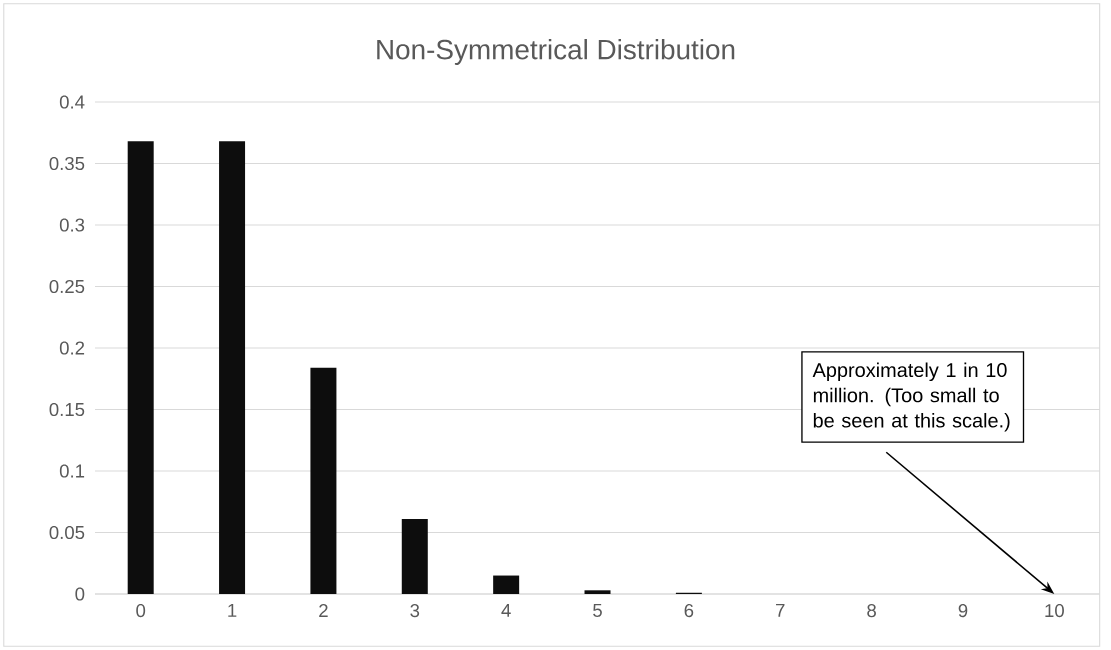 The height and width of the screenshot is (650, 1111). What do you see at coordinates (597, 610) in the screenshot?
I see `x-tick-label: 5` at bounding box center [597, 610].